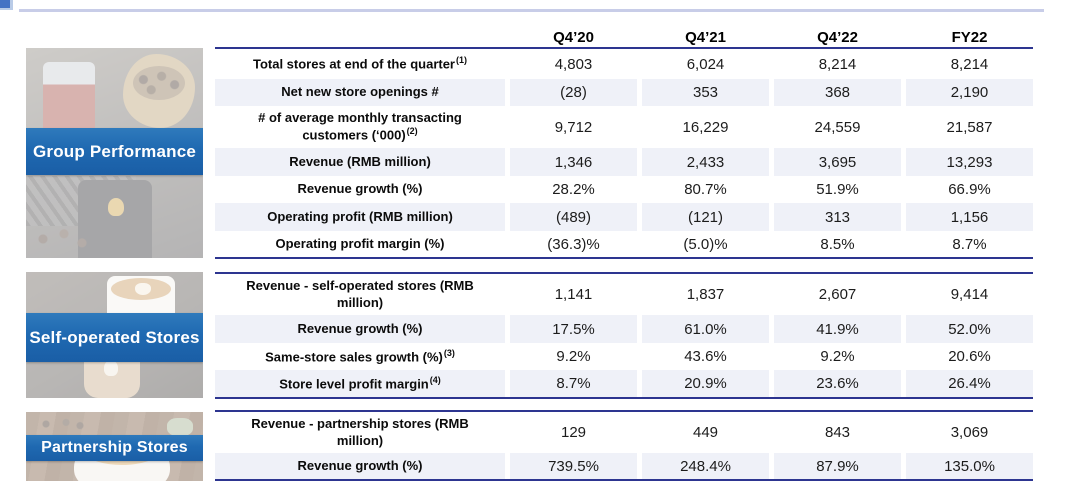 This screenshot has width=1080, height=488. What do you see at coordinates (705, 432) in the screenshot?
I see `cell-value: 449` at bounding box center [705, 432].